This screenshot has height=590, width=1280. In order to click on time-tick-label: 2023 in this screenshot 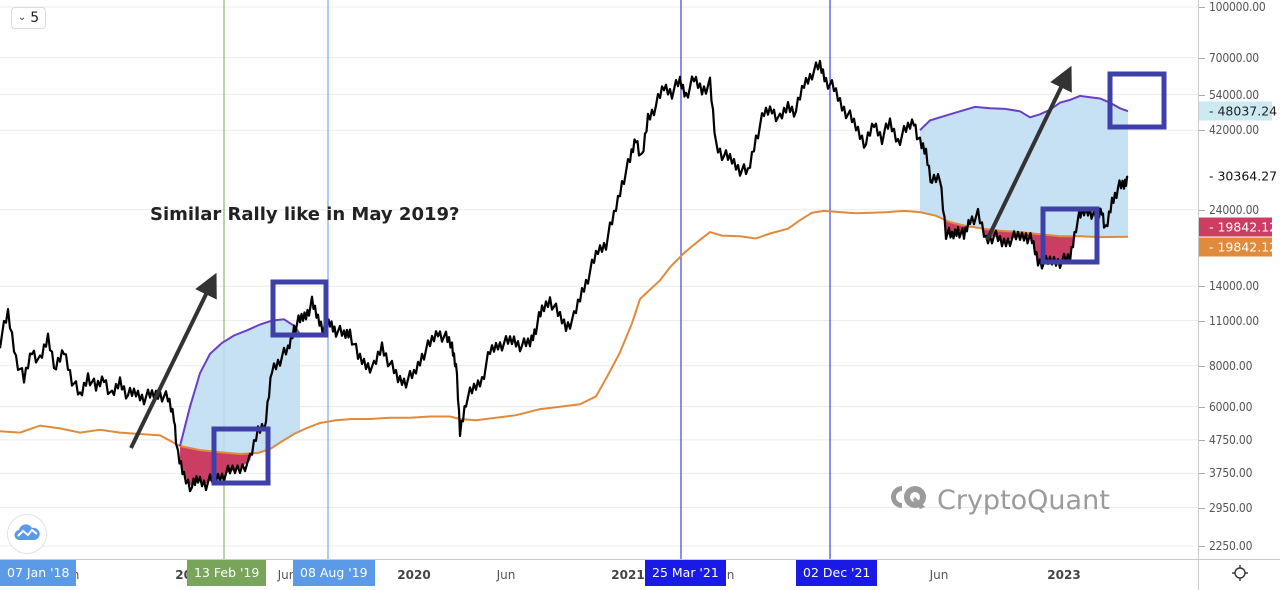, I will do `click(1064, 575)`.